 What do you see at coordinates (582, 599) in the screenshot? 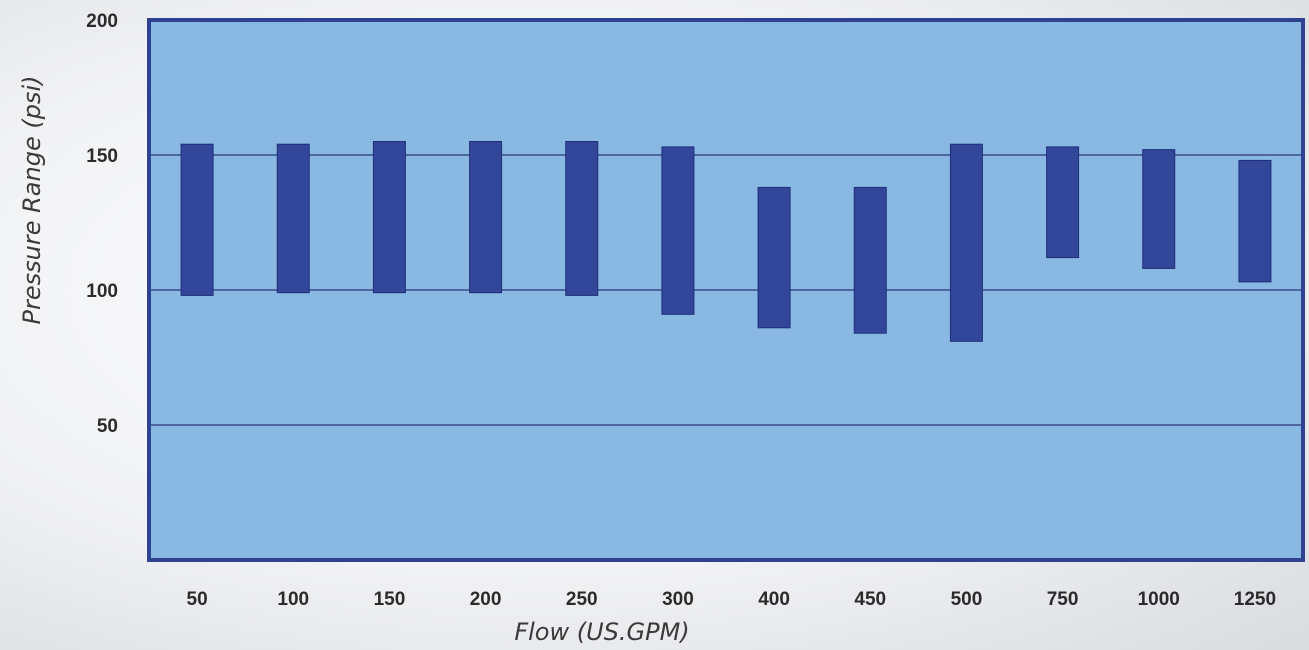
I see `x-tick-label: 250` at bounding box center [582, 599].